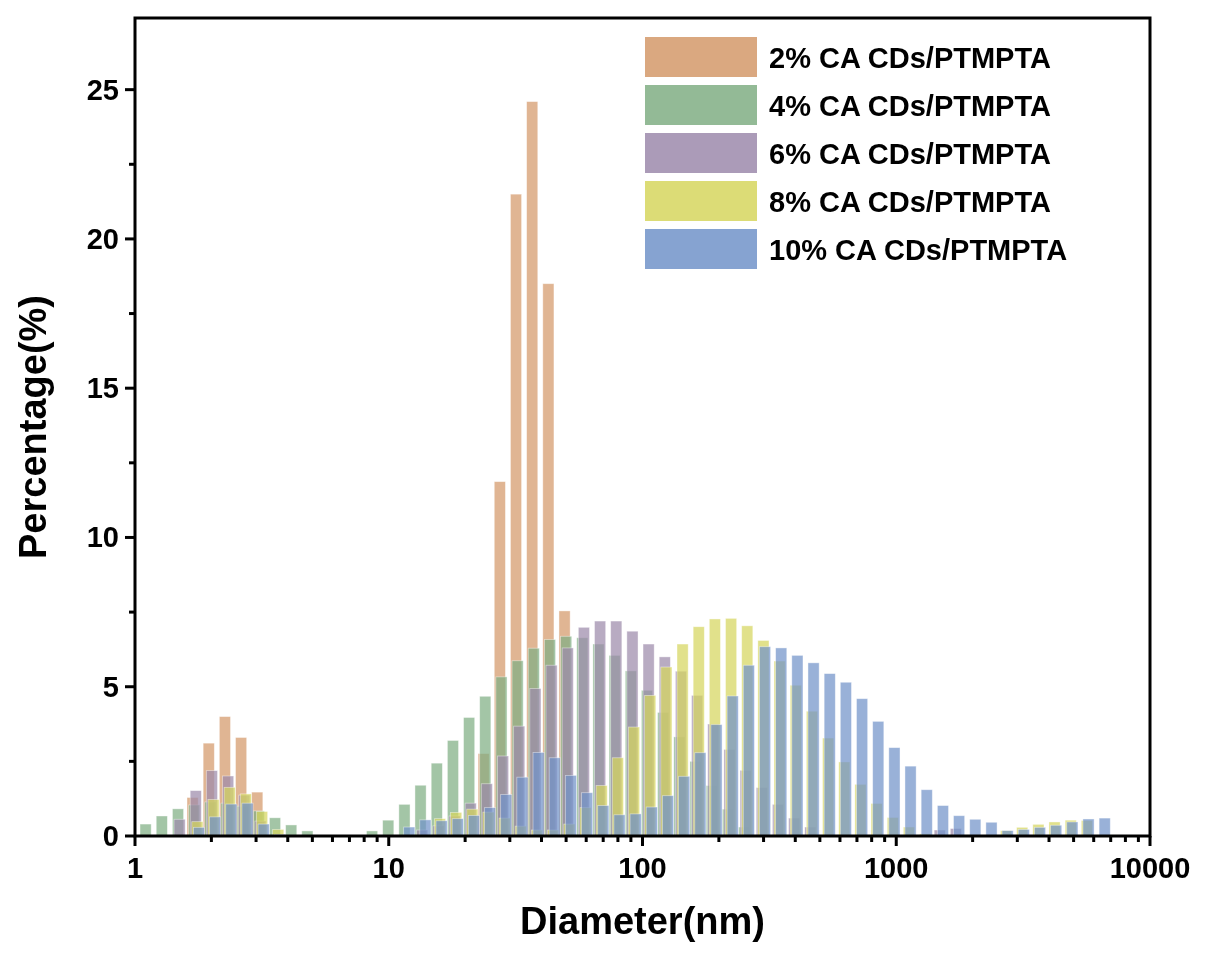 The height and width of the screenshot is (956, 1207). Describe the element at coordinates (135, 868) in the screenshot. I see `x-tick-label: 1` at that location.